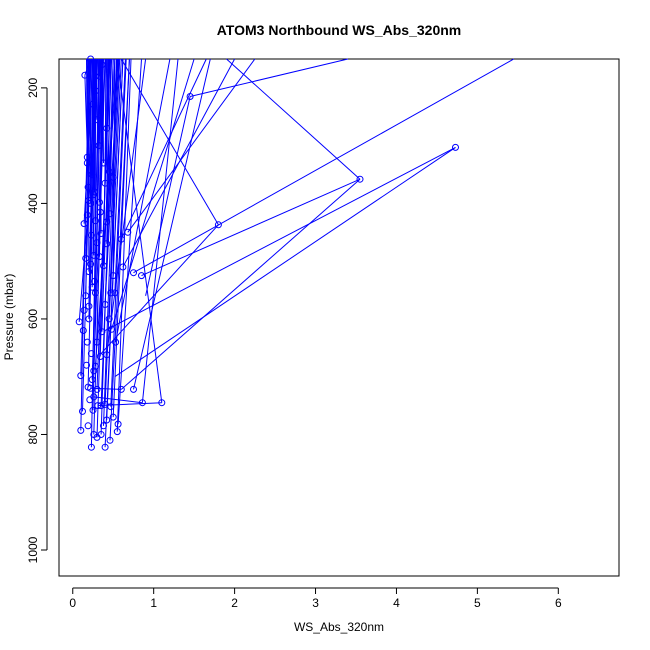 The image size is (650, 650). What do you see at coordinates (477, 603) in the screenshot?
I see `x-tick-label: 5` at bounding box center [477, 603].